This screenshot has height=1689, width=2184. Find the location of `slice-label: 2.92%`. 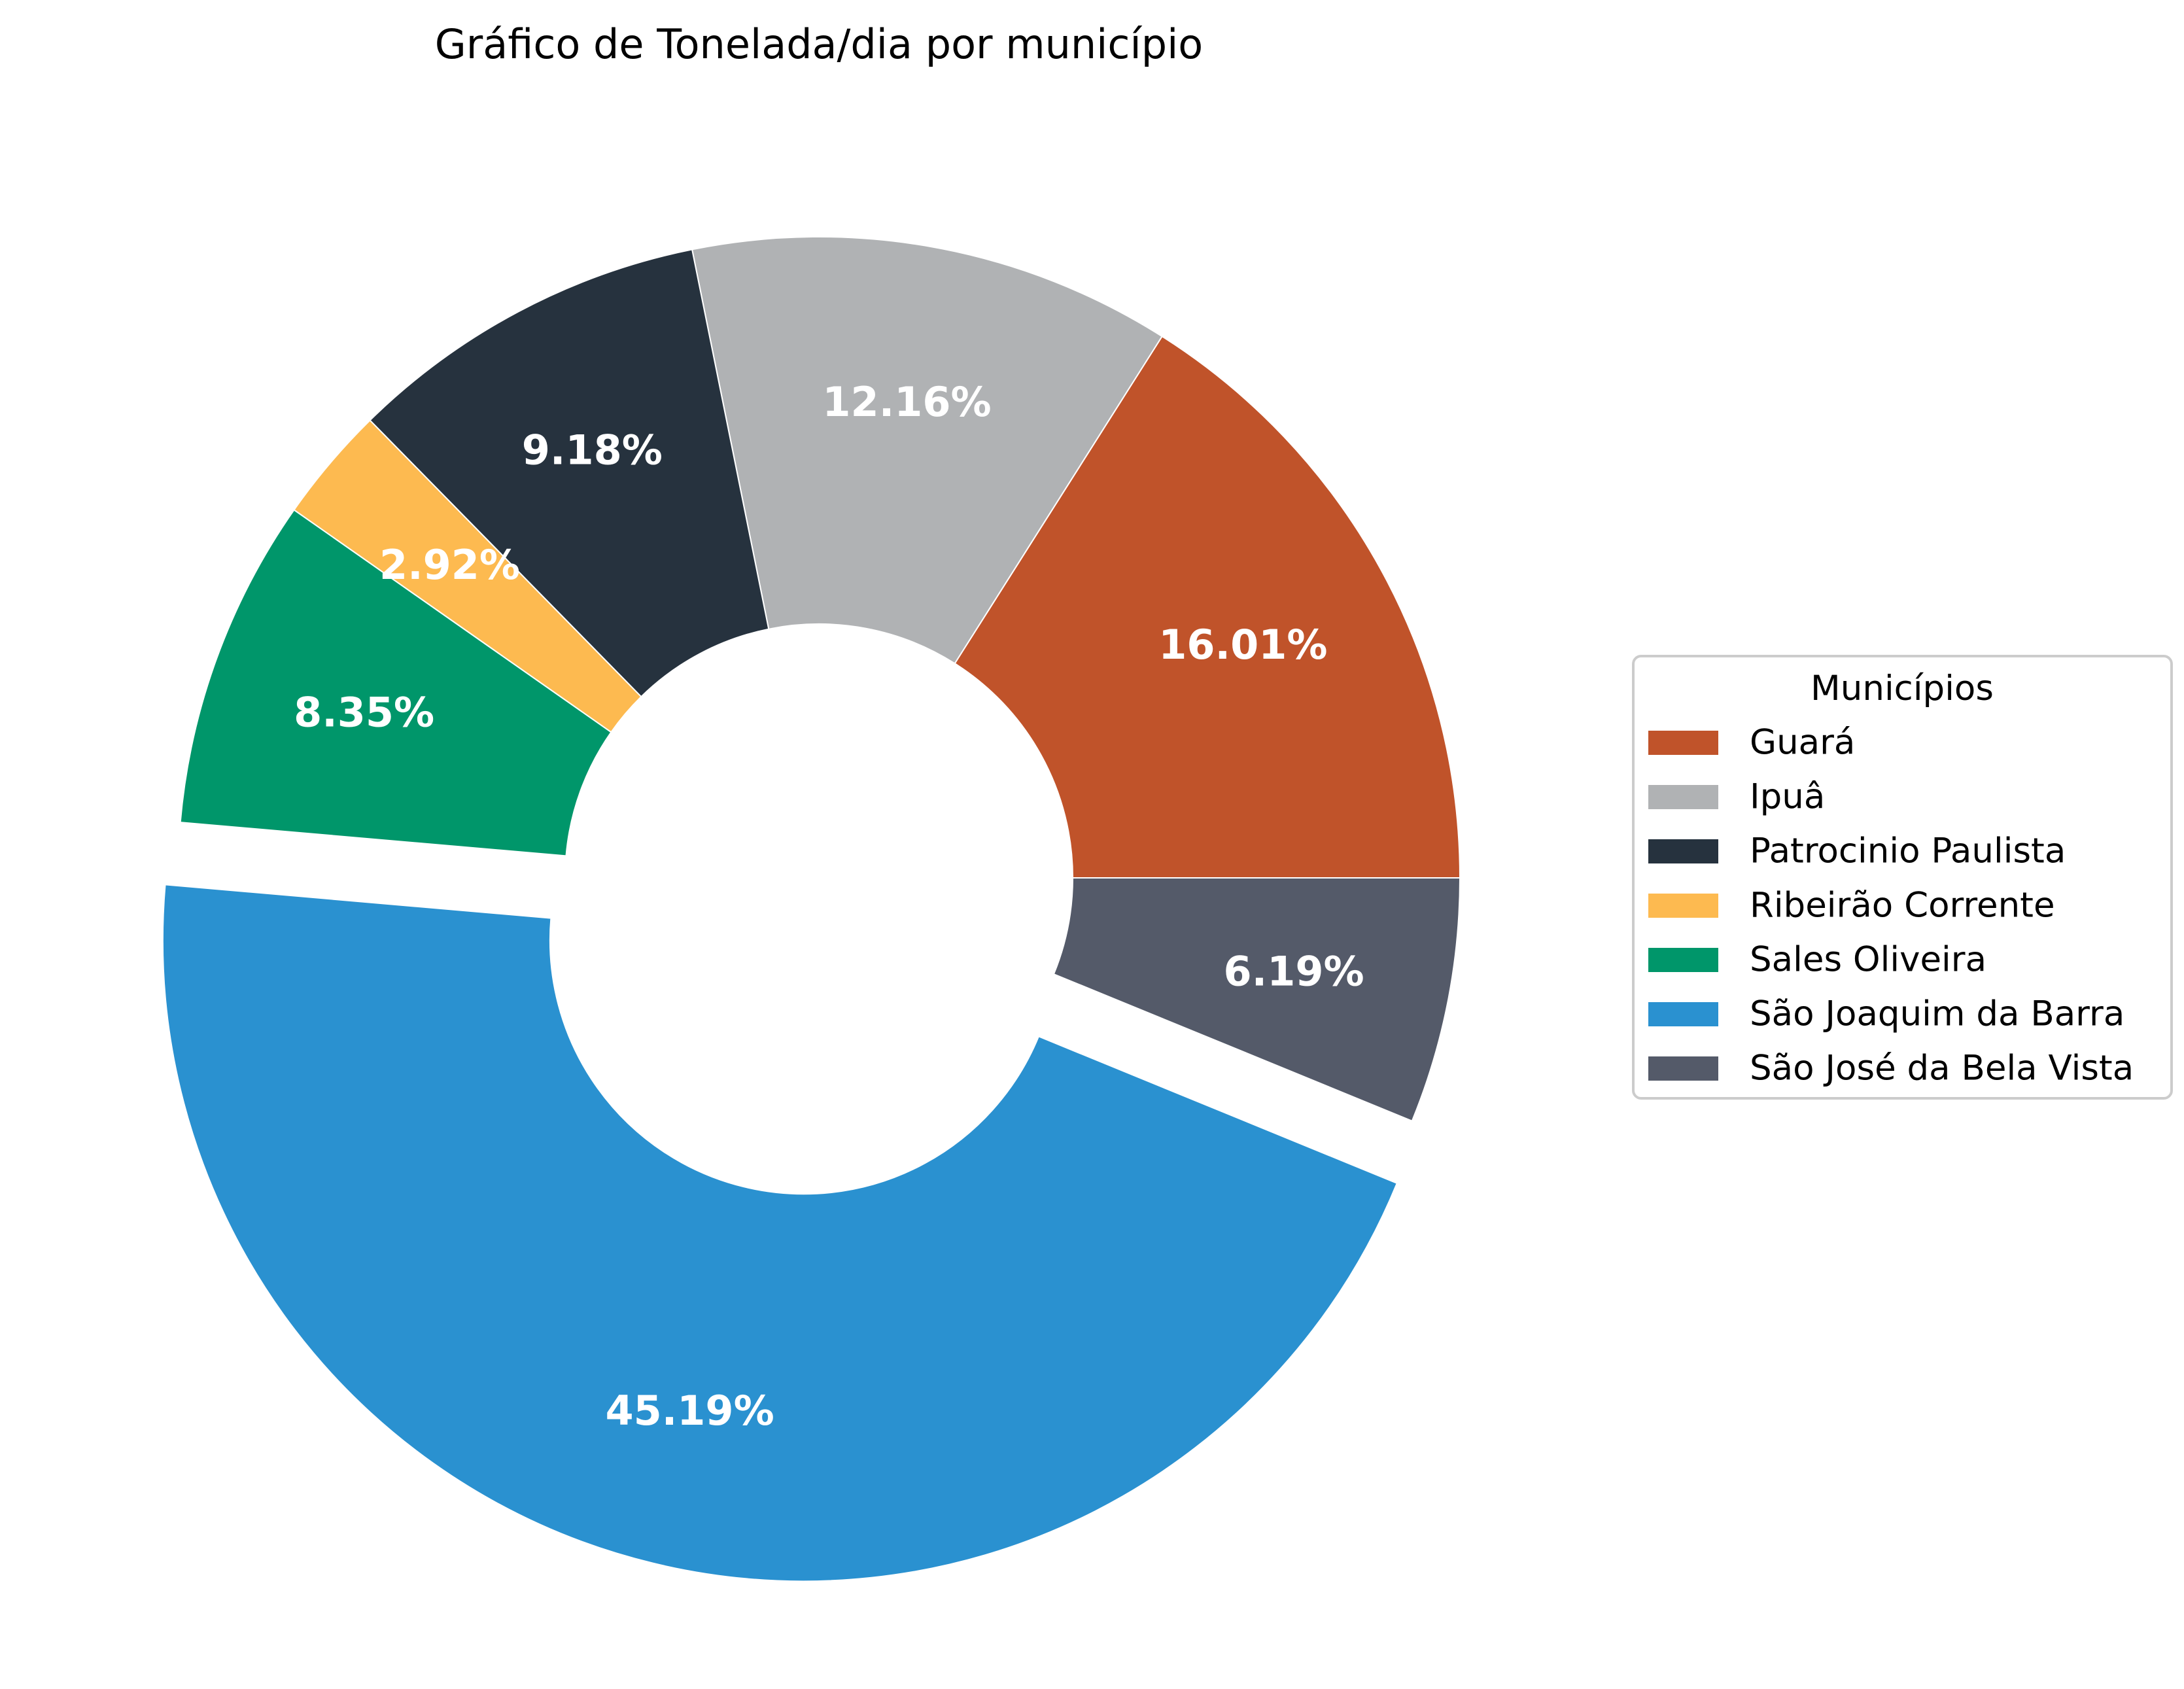

slice-label: 2.92% is located at coordinates (449, 565).